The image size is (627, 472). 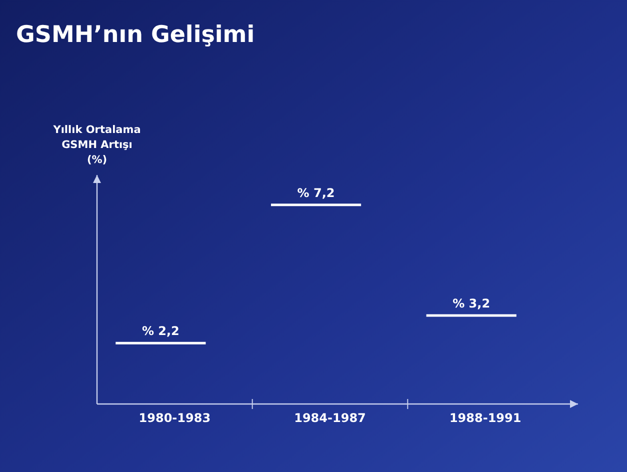 I want to click on category-label: 1980-1983, so click(x=174, y=418).